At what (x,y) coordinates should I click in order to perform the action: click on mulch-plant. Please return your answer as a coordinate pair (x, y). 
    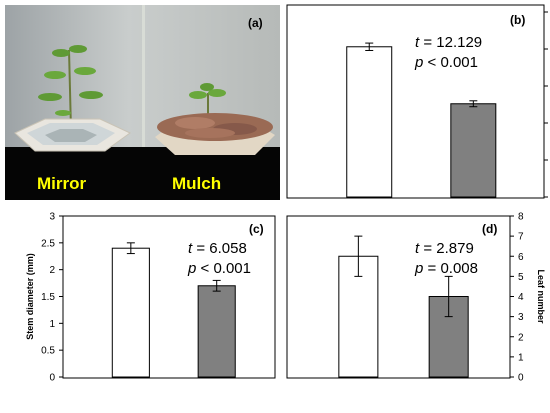
    Looking at the image, I should click on (207, 103).